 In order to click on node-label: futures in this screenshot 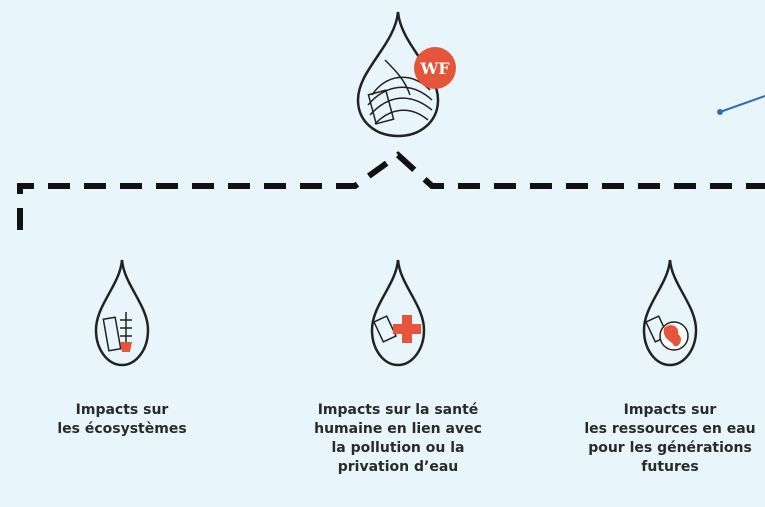, I will do `click(669, 467)`.